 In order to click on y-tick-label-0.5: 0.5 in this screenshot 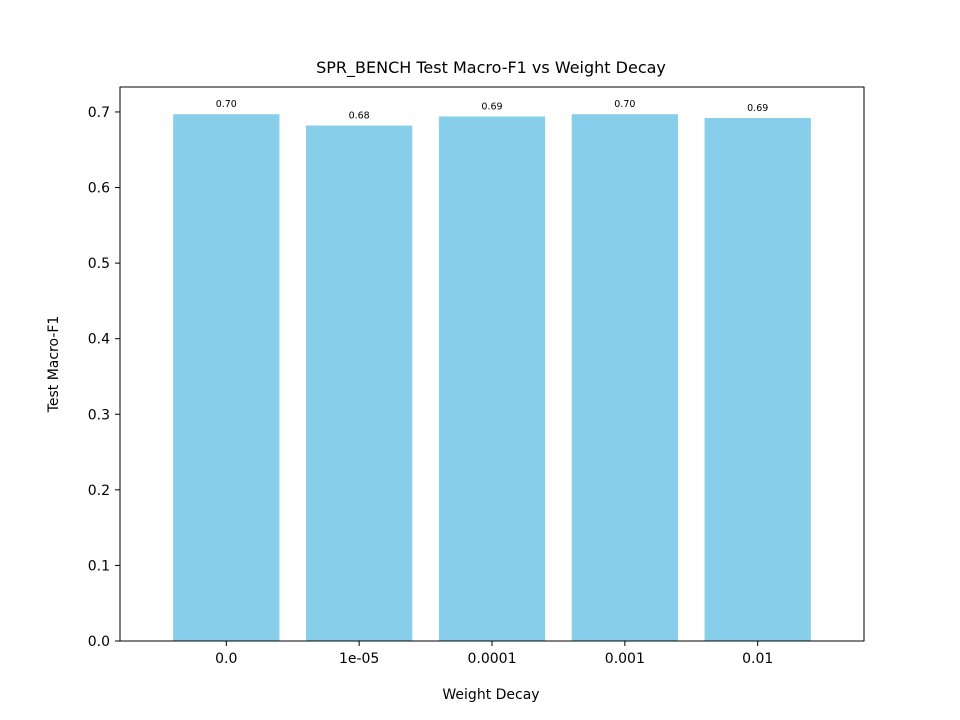, I will do `click(99, 264)`.